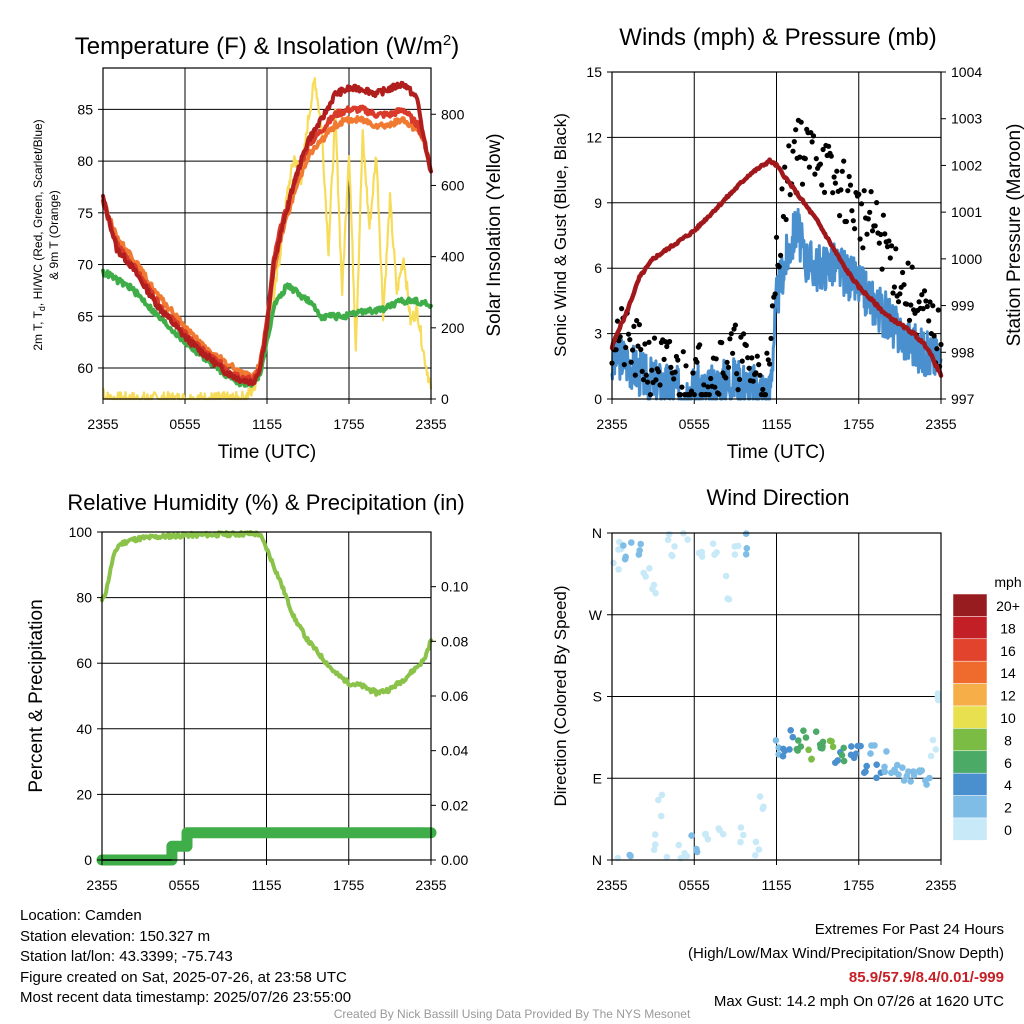  I want to click on y-tick-label: 80, so click(84, 598).